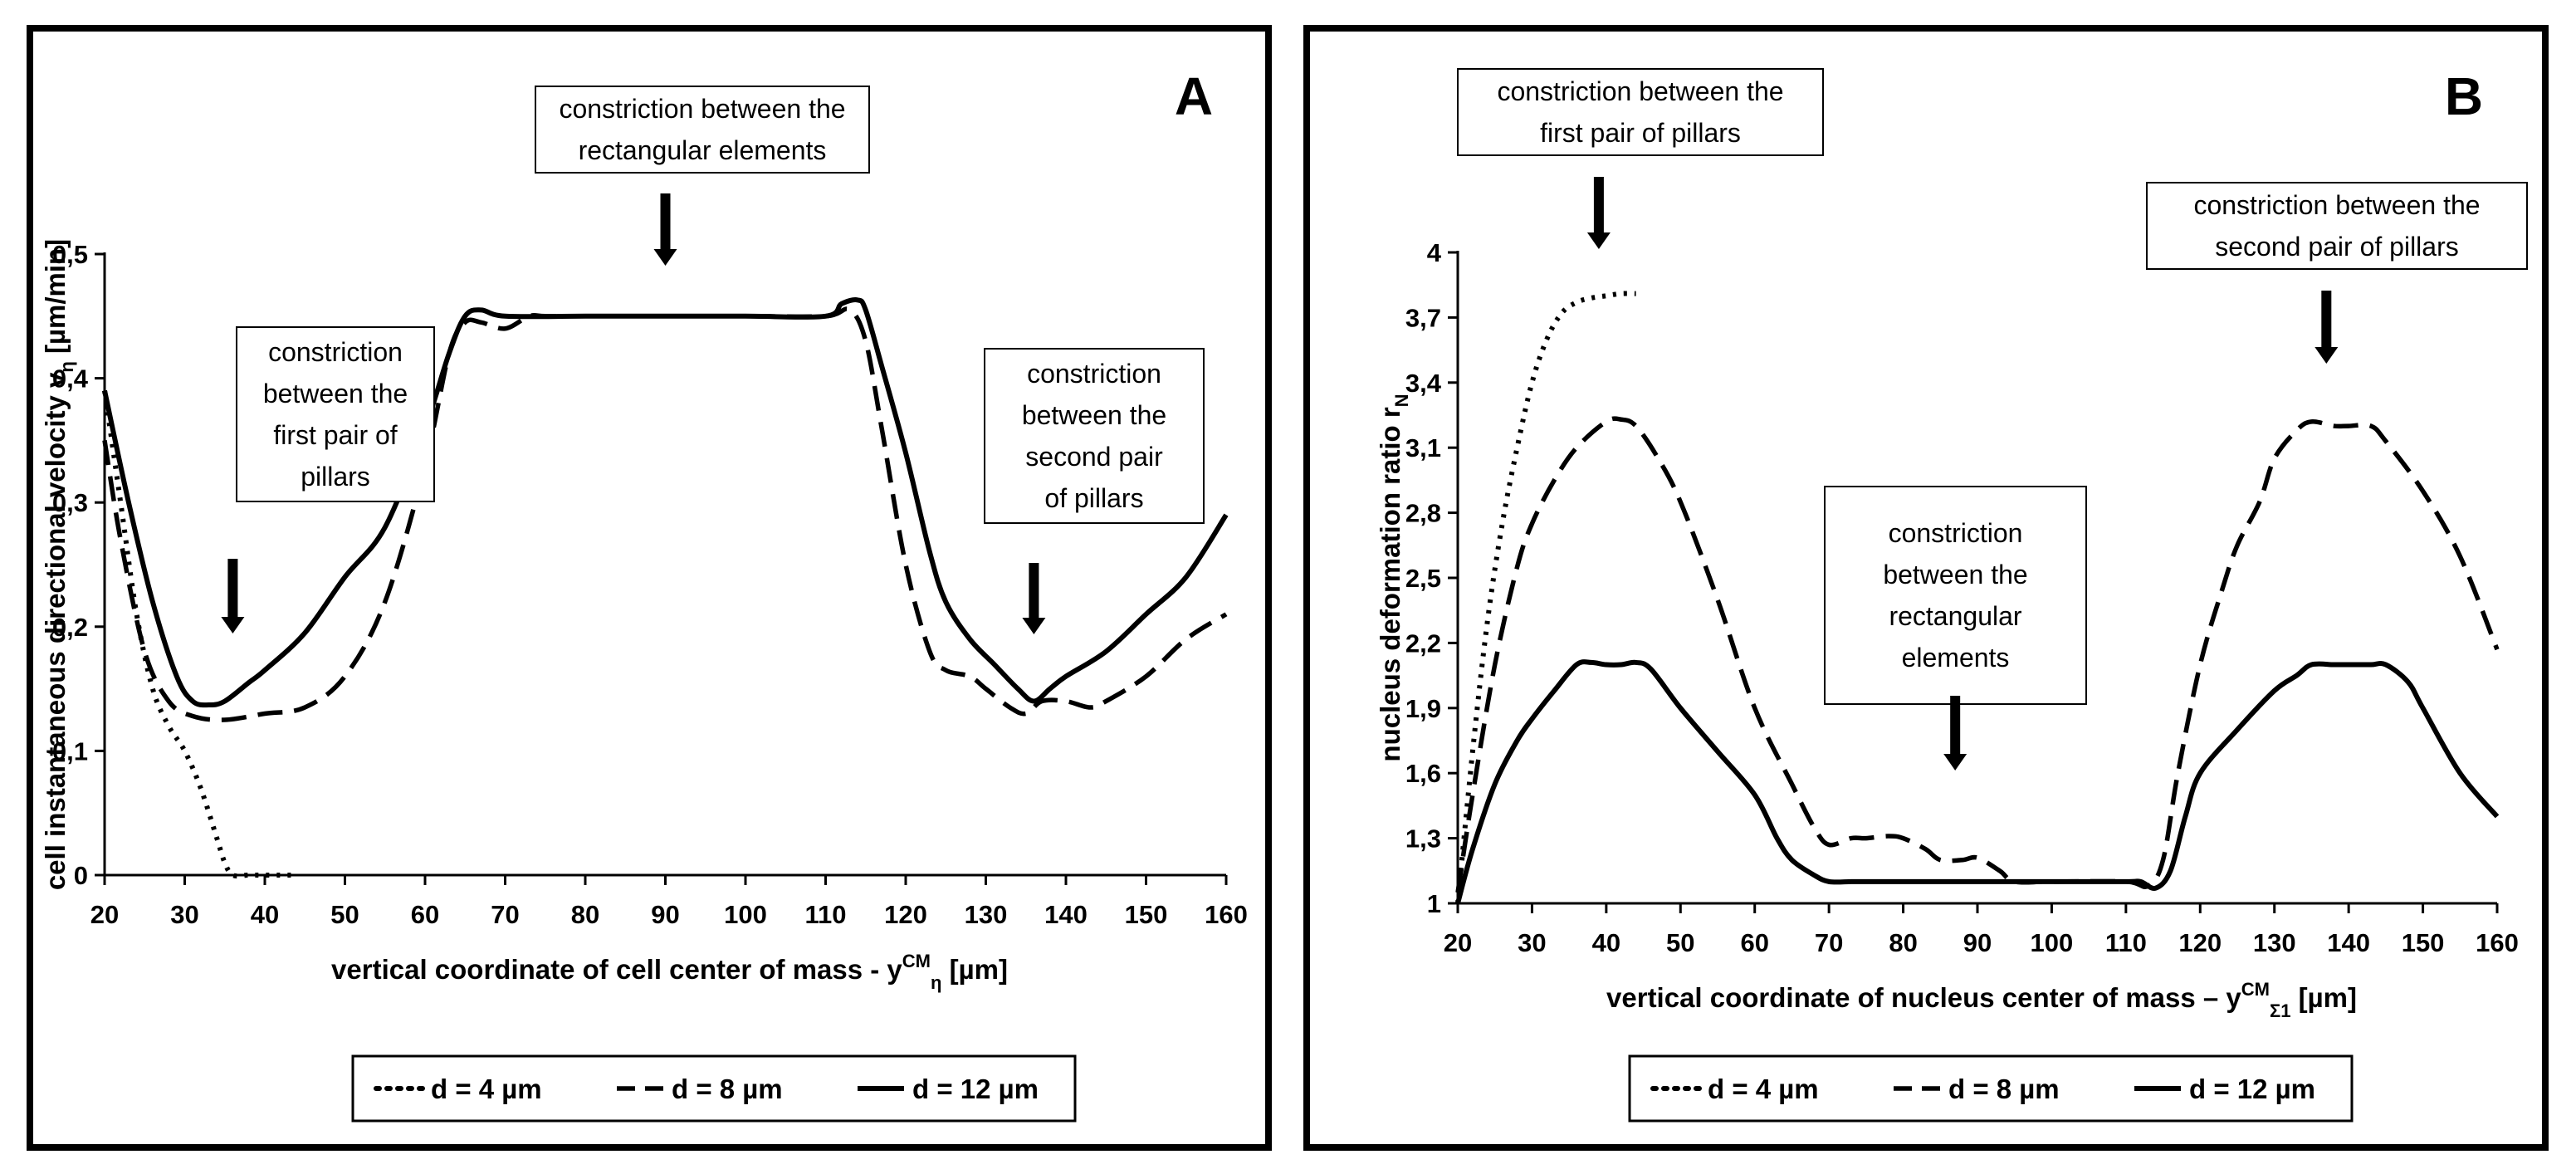  Describe the element at coordinates (1423, 839) in the screenshot. I see `chart-b-y-tick-label: 1,3` at that location.